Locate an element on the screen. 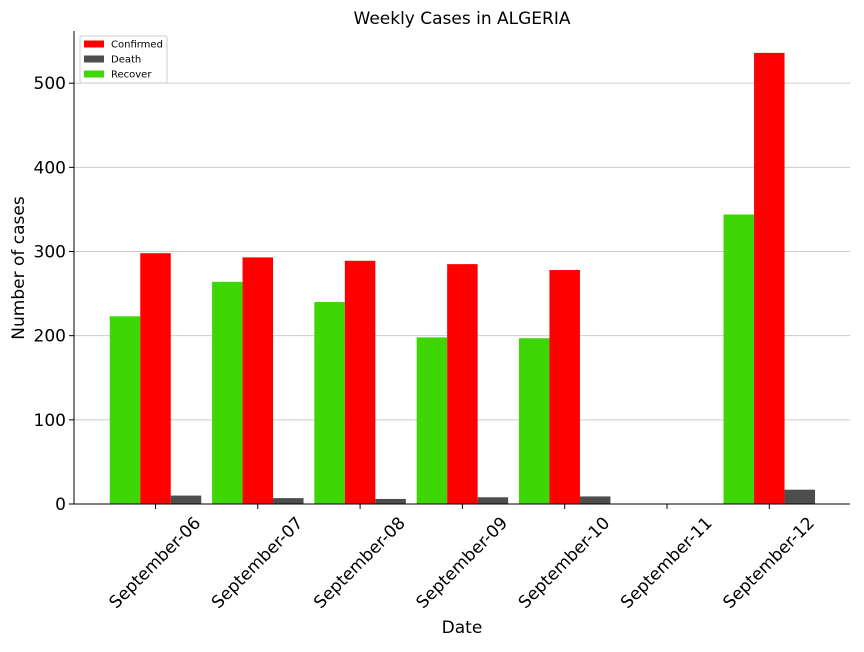 Image resolution: width=864 pixels, height=652 pixels. x-axis-label: Date is located at coordinates (462, 628).